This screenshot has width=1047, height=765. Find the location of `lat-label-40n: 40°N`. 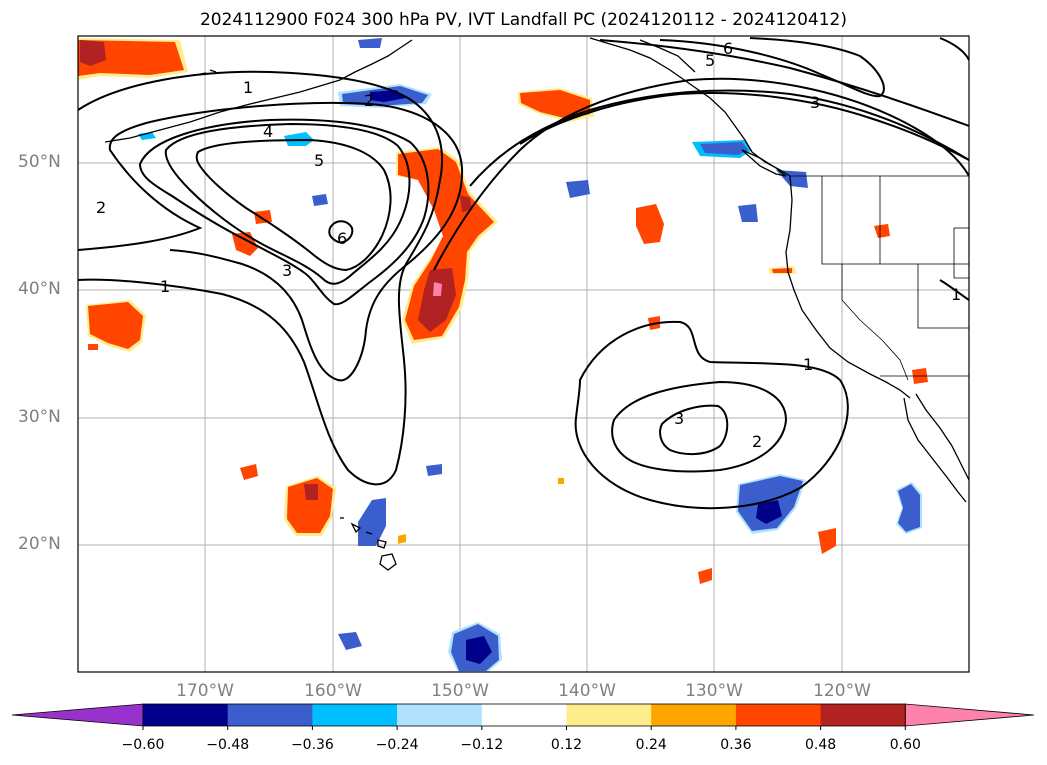

lat-label-40n: 40°N is located at coordinates (39, 289).